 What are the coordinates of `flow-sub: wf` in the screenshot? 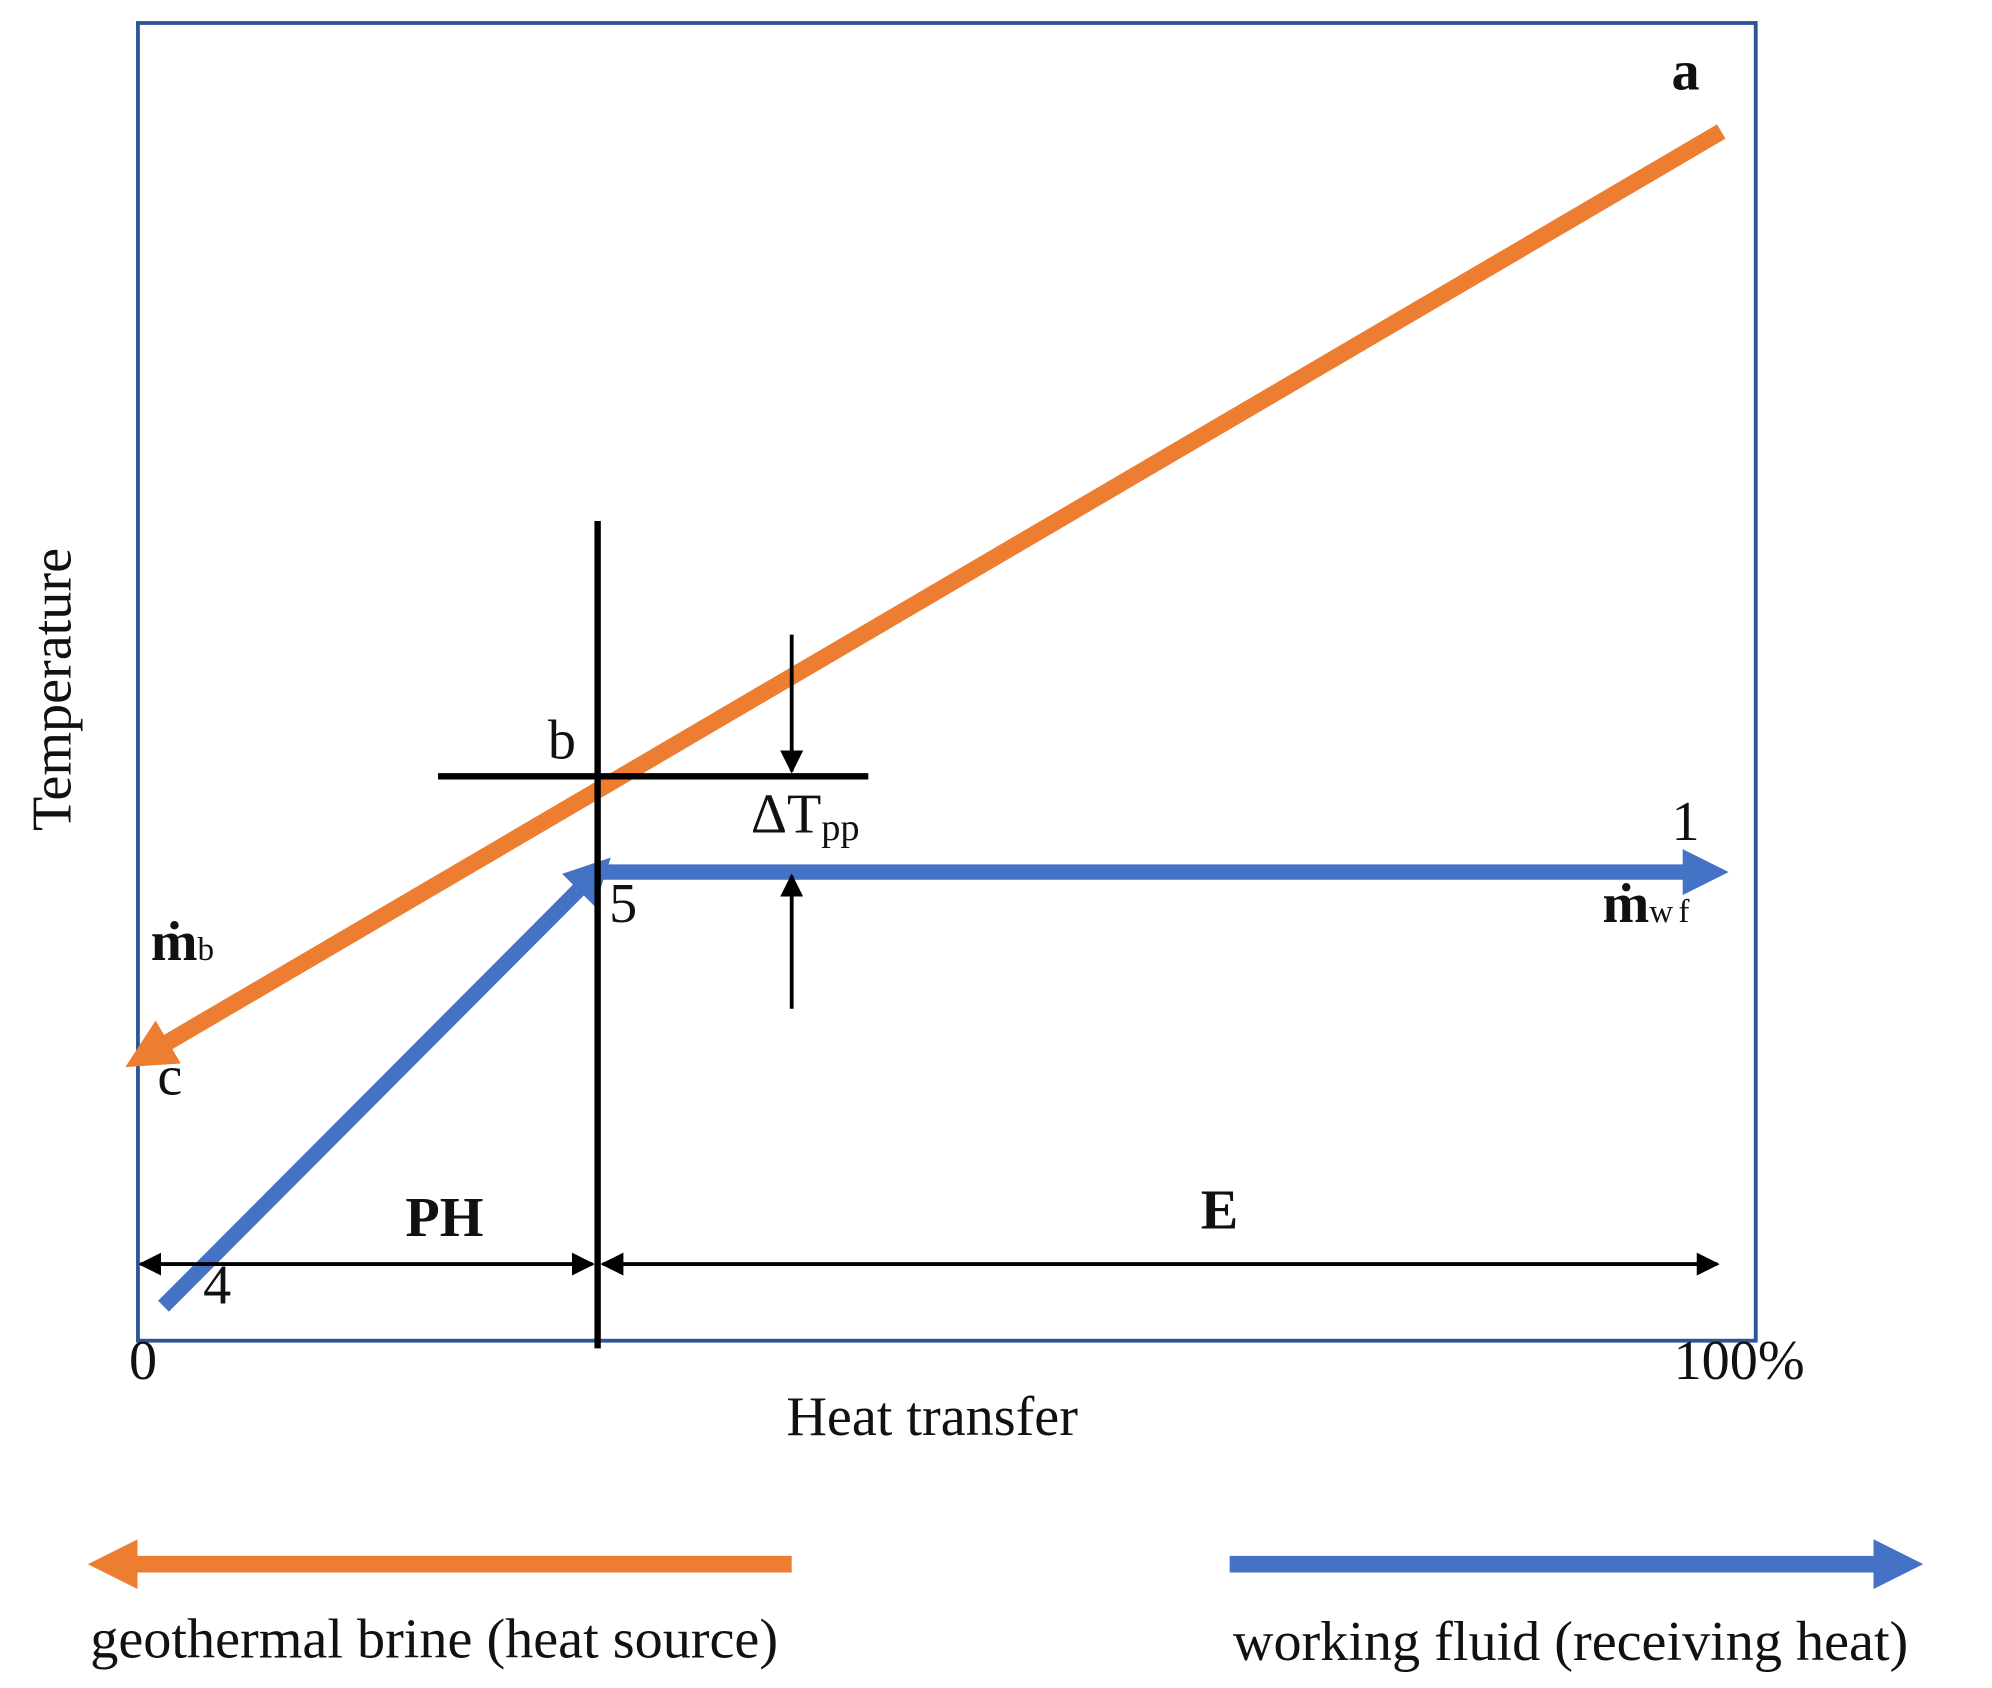 It's located at (1671, 911).